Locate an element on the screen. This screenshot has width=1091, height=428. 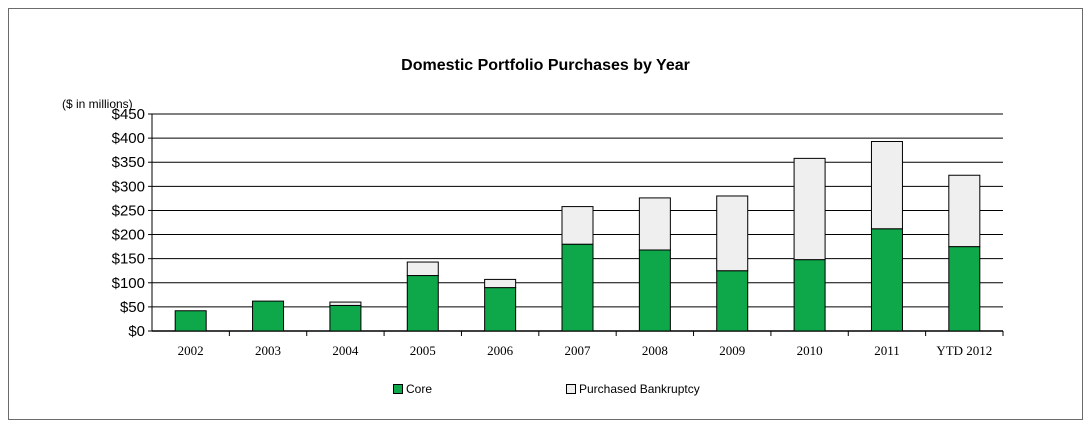
chart-legend: Core Purchased Bankruptcy is located at coordinates (545, 391).